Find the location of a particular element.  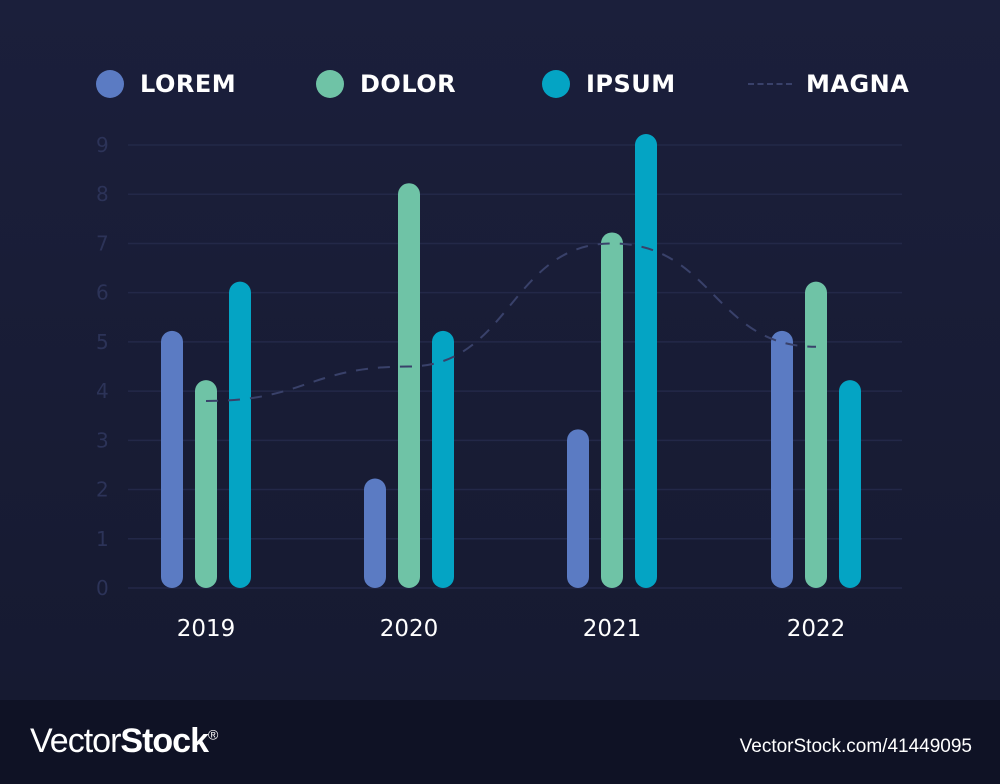

legend-dot-dolor is located at coordinates (330, 84).